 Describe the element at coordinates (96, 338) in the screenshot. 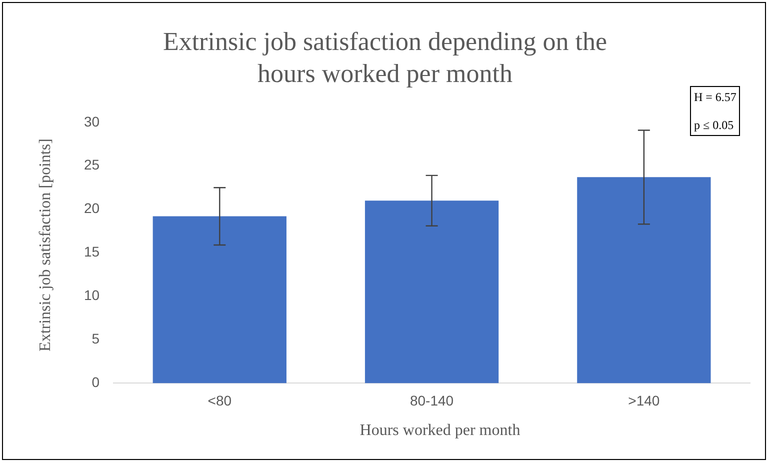

I see `y-tick-label: 5` at that location.